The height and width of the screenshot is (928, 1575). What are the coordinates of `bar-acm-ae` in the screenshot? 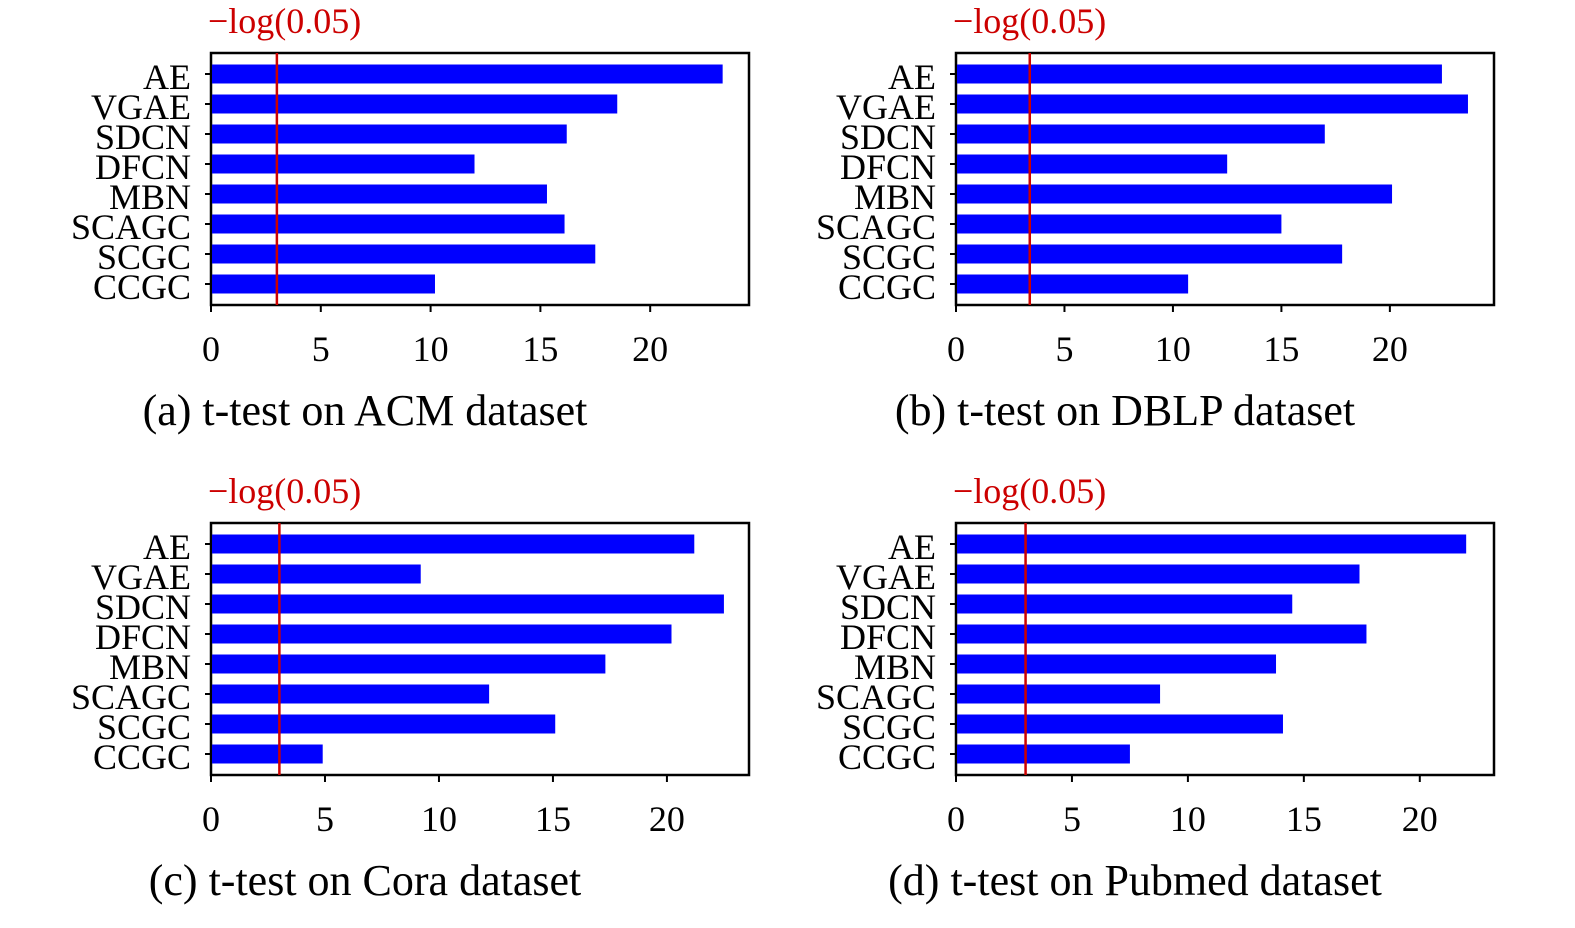 It's located at (467, 74).